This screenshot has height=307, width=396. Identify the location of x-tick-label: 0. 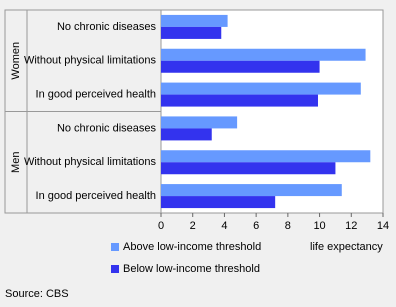
(161, 226).